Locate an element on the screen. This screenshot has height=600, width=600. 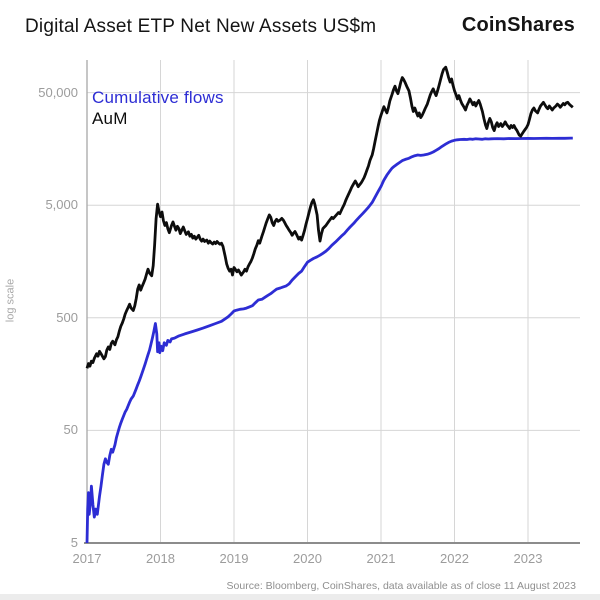
x-tick-2018: 2018 is located at coordinates (160, 558).